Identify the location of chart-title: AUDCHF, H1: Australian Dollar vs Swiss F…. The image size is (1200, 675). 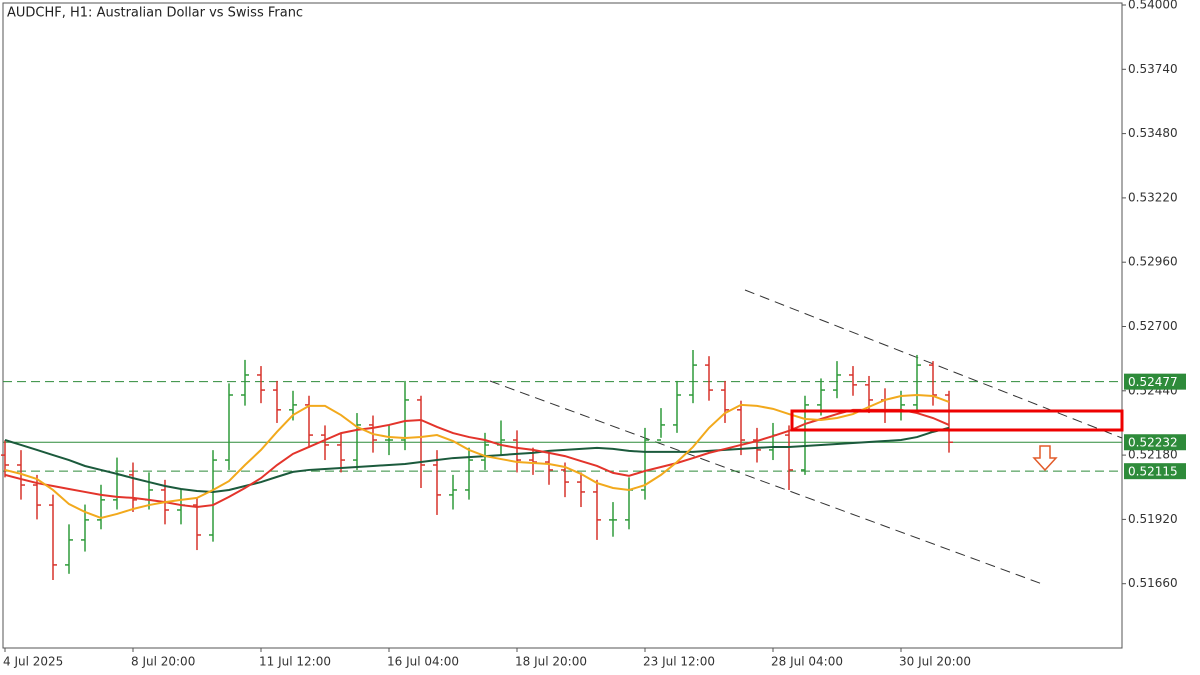
(155, 13).